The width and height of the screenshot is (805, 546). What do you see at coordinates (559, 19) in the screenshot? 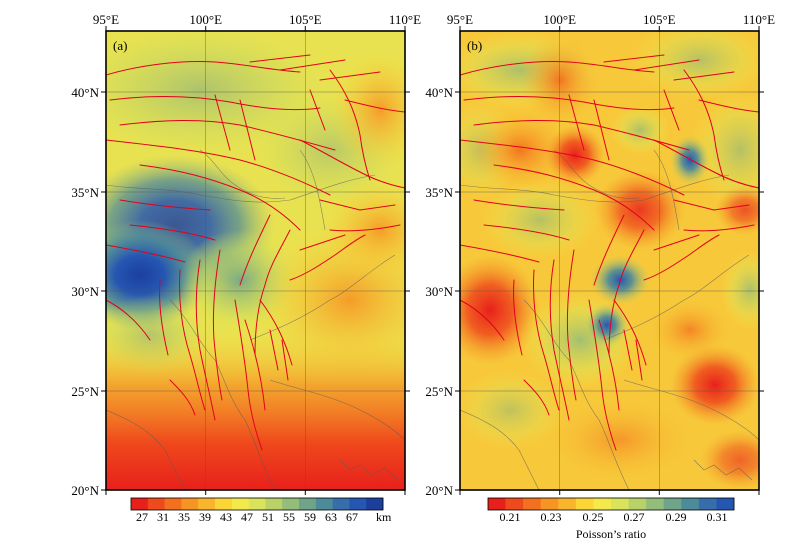
I see `panel-b-lon-tick-label: 100°E` at bounding box center [559, 19].